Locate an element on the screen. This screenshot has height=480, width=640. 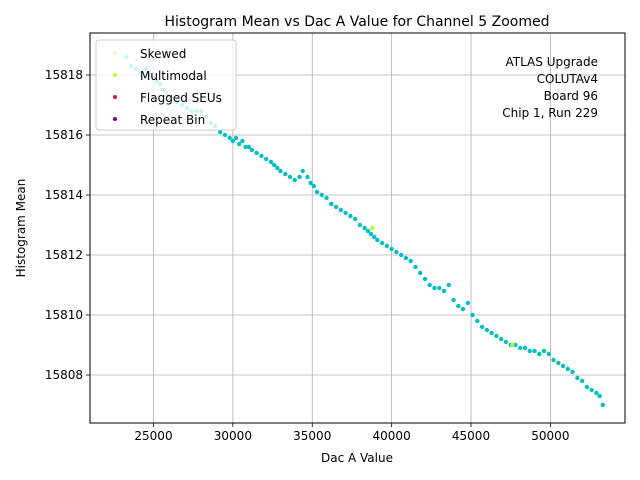
y-tick-label: 15808 is located at coordinates (64, 375).